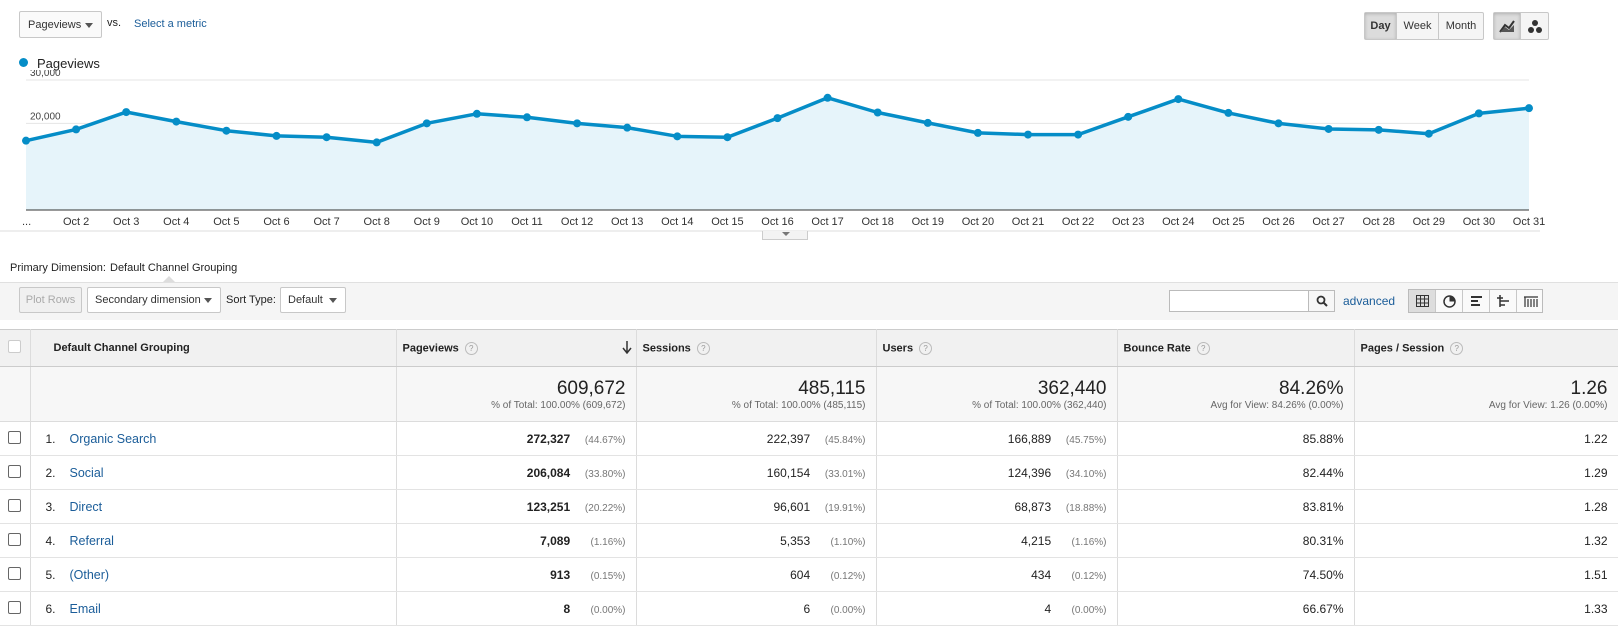  What do you see at coordinates (848, 610) in the screenshot?
I see `sessions-pct: (0.00%)` at bounding box center [848, 610].